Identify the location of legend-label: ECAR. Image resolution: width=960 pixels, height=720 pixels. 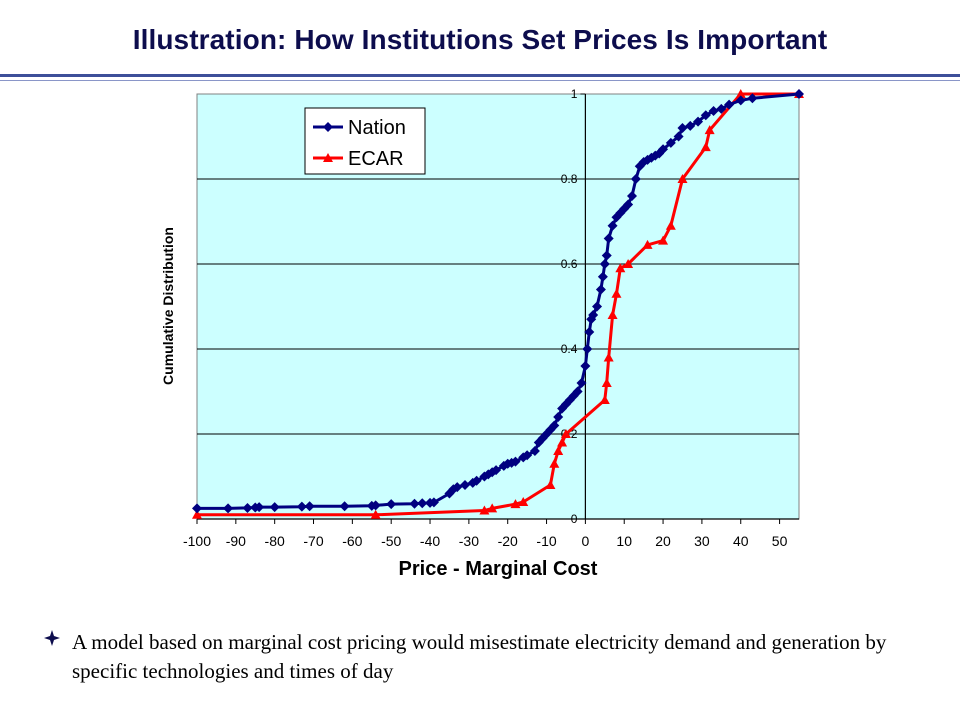
(376, 159).